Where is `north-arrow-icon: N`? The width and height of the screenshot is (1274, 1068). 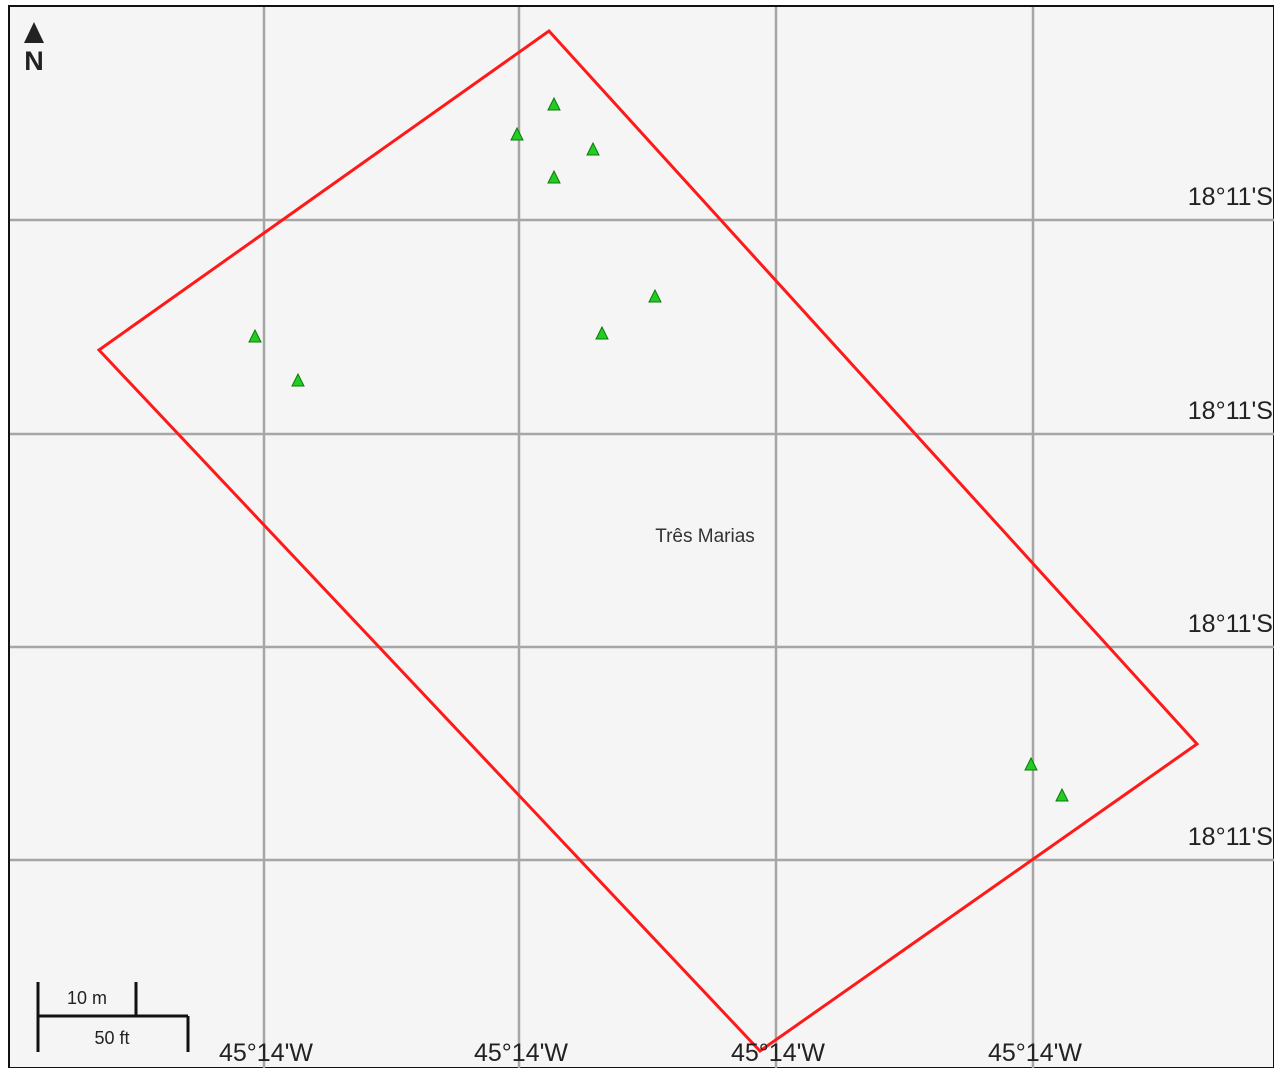 north-arrow-icon: N is located at coordinates (34, 49).